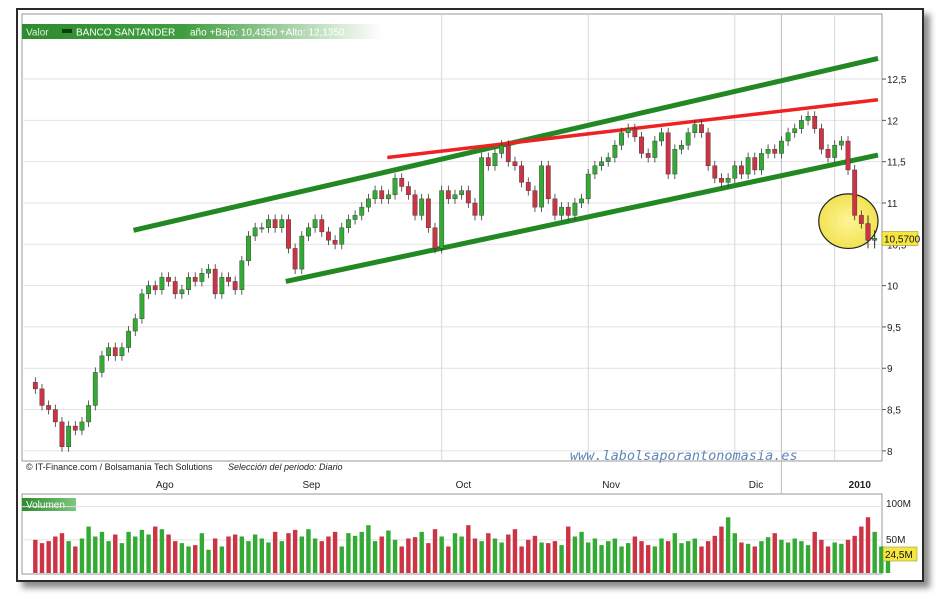 The height and width of the screenshot is (594, 940). I want to click on volume-tick-100m: 100M, so click(898, 504).